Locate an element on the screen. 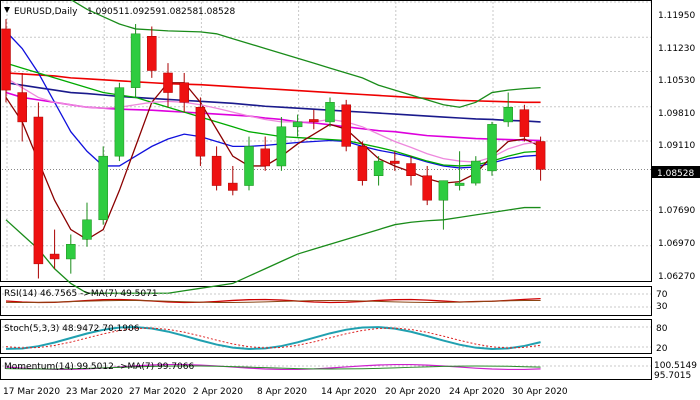  symbol-timeframe-label: EURUSD,Daily is located at coordinates (46, 12).